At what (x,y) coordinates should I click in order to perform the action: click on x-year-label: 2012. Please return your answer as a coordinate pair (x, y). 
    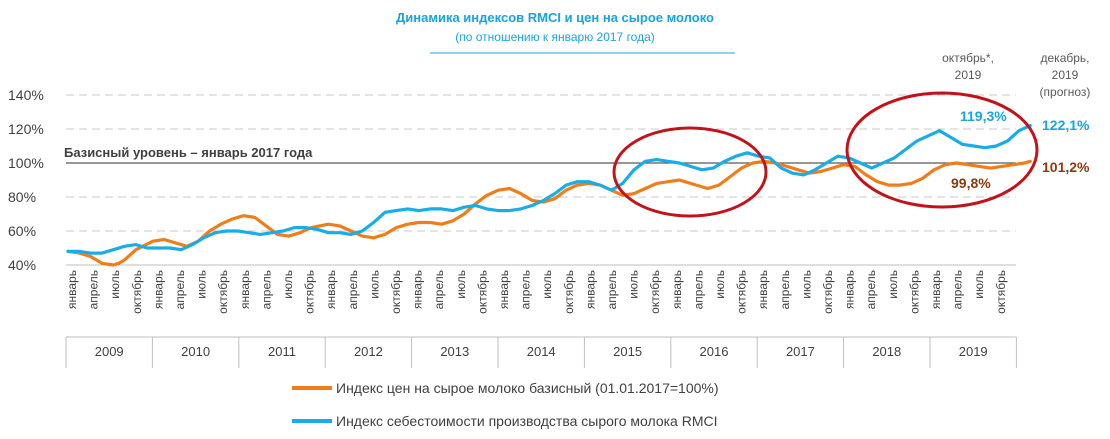
    Looking at the image, I should click on (368, 351).